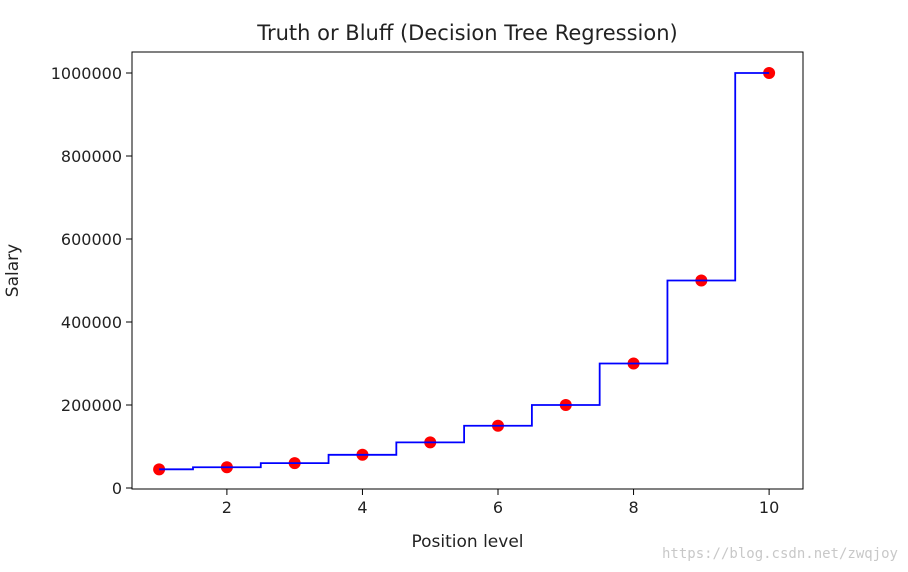 This screenshot has height=572, width=908. I want to click on y-tick-label: 200000, so click(91, 405).